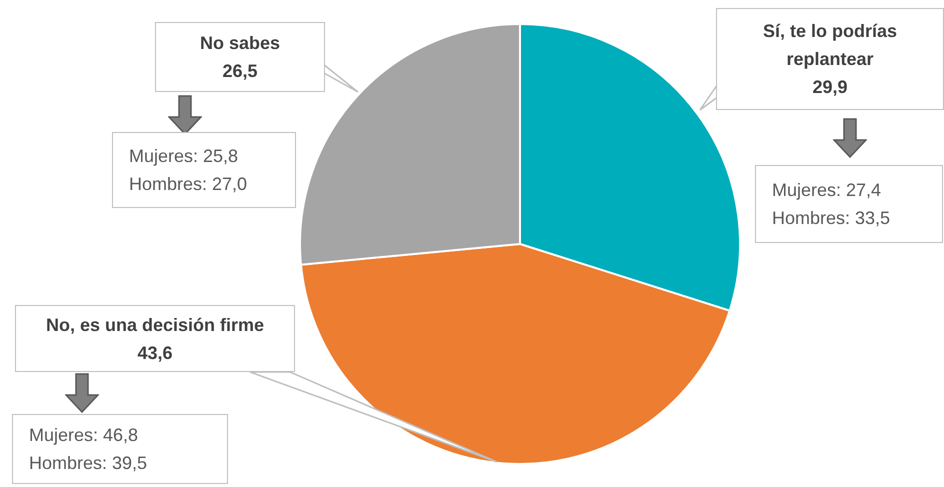 Image resolution: width=944 pixels, height=487 pixels. Describe the element at coordinates (830, 87) in the screenshot. I see `data-label: 29,9` at that location.